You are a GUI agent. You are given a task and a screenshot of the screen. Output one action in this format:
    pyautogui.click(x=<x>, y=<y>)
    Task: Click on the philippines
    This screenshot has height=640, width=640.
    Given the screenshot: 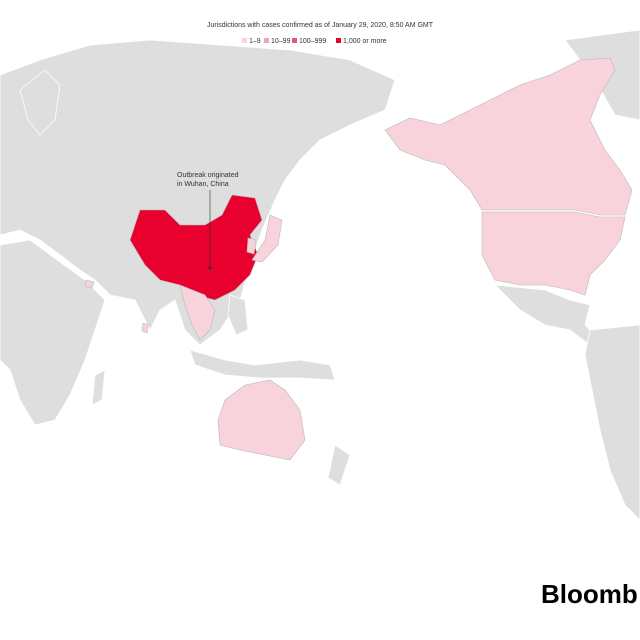 What is the action you would take?
    pyautogui.click(x=238, y=315)
    